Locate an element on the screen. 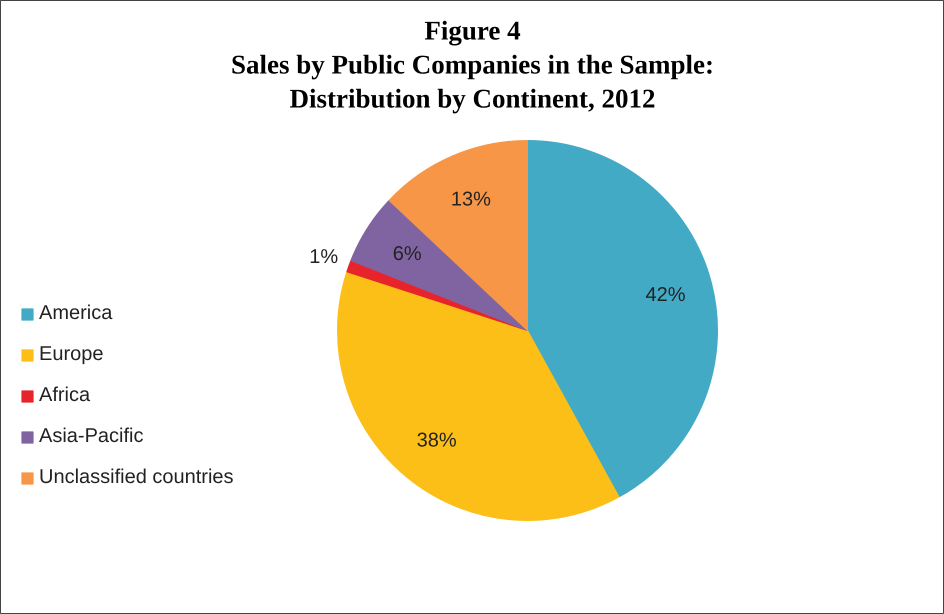  data-label: 6% is located at coordinates (407, 254).